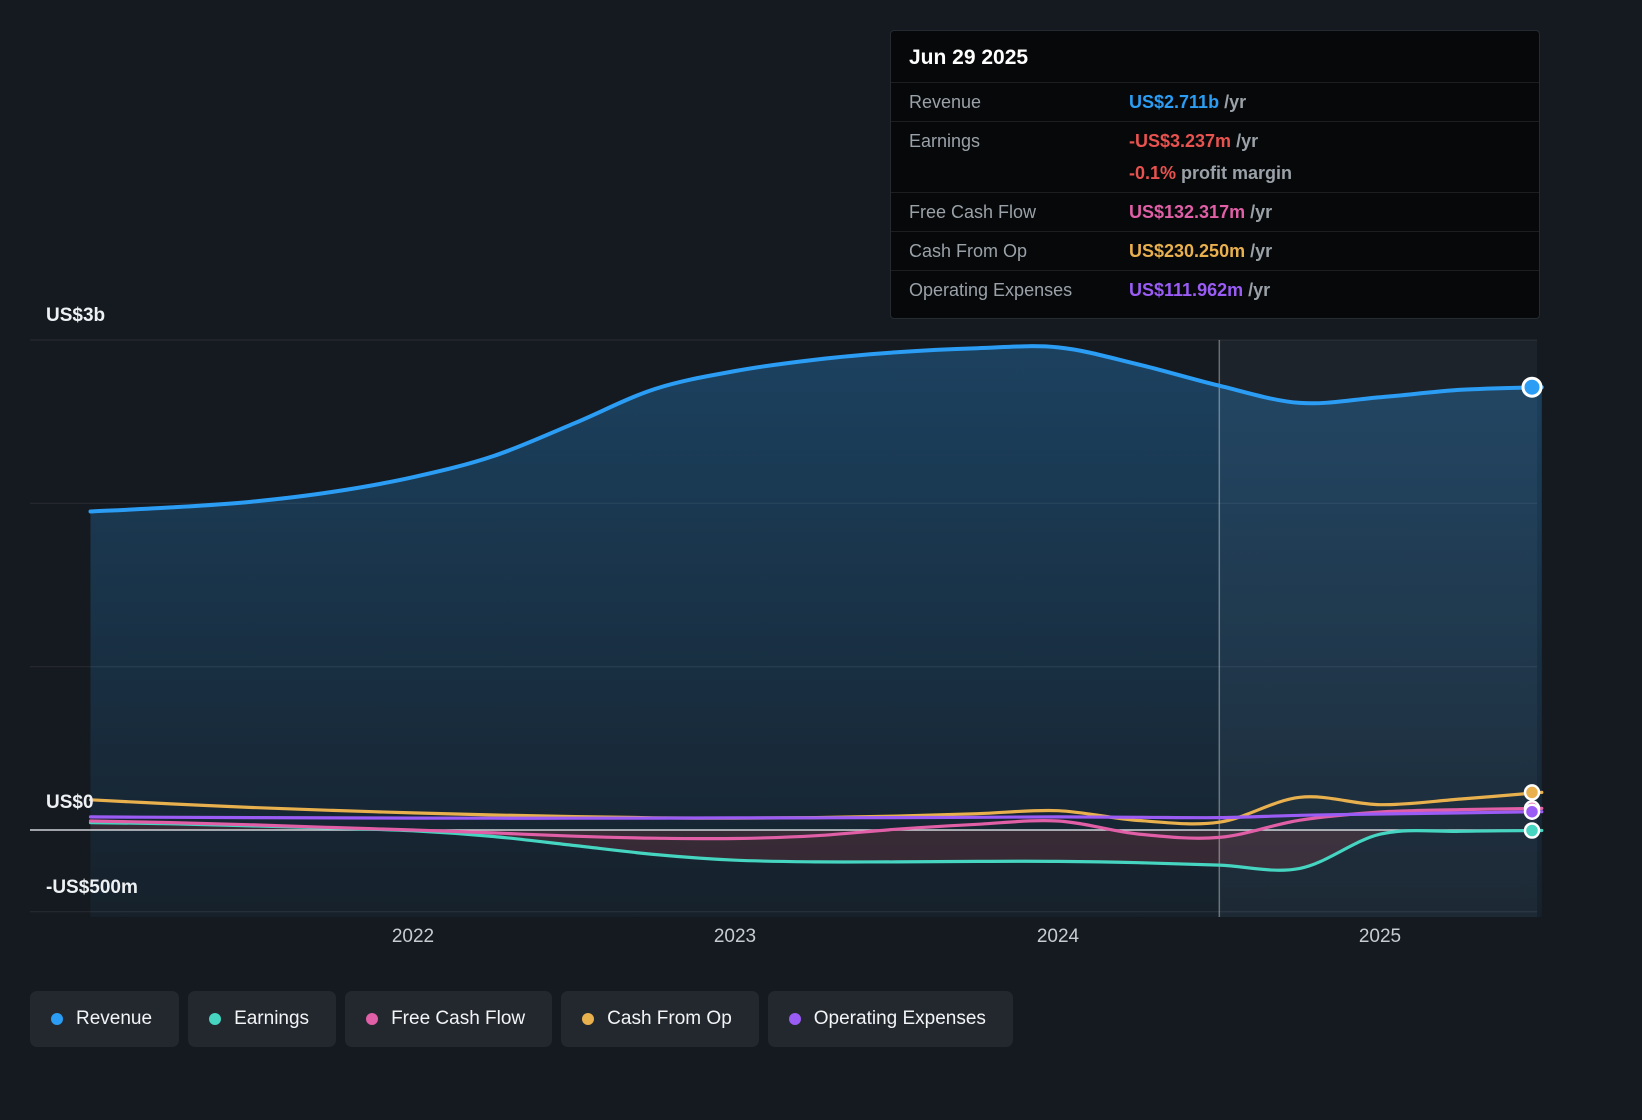  I want to click on tooltip-value: US$2.711b /yr, so click(1188, 102).